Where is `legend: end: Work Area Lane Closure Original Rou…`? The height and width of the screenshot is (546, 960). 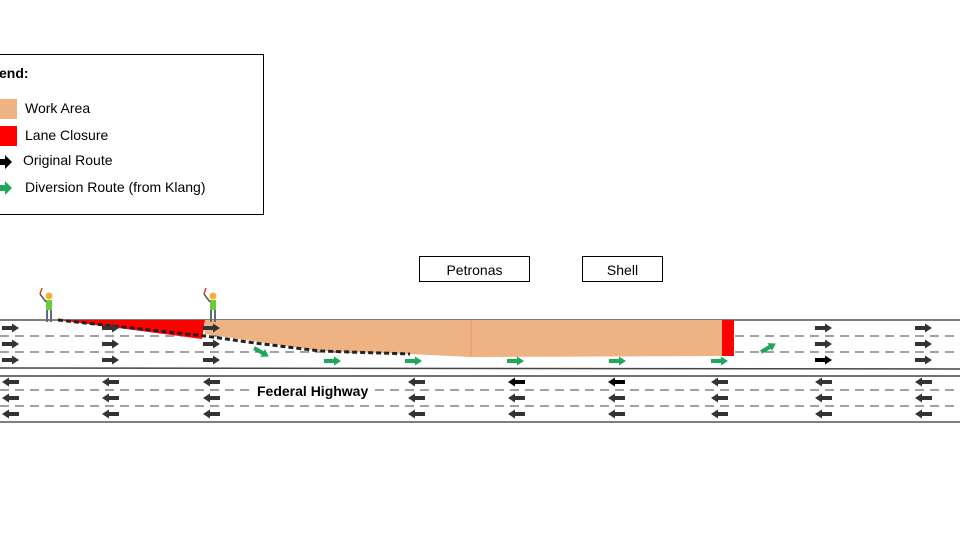
legend: end: Work Area Lane Closure Original Rou… is located at coordinates (132, 134).